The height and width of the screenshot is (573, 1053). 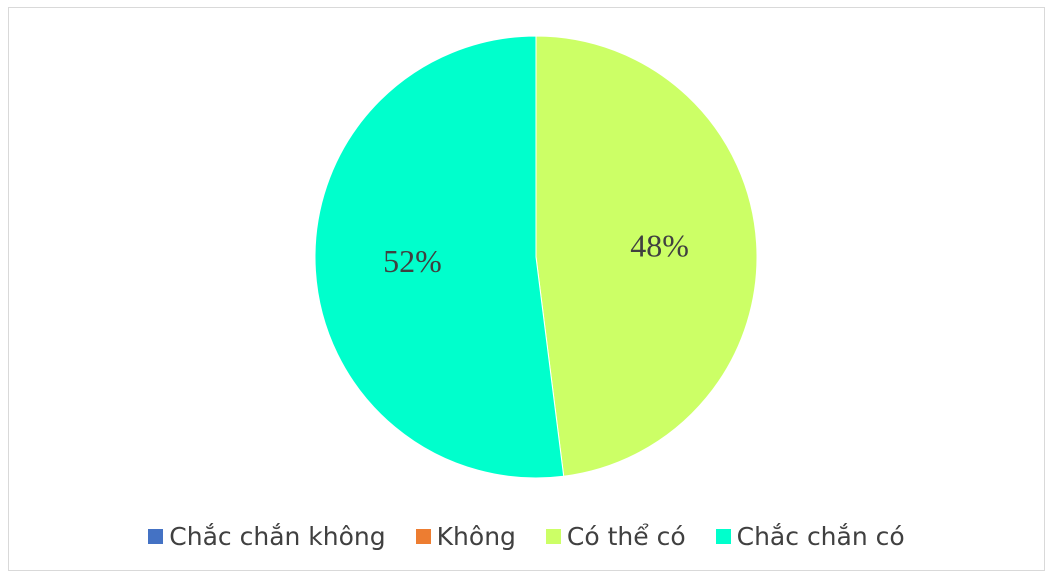 I want to click on legend-item-co-the-co: Có thể có, so click(x=615, y=536).